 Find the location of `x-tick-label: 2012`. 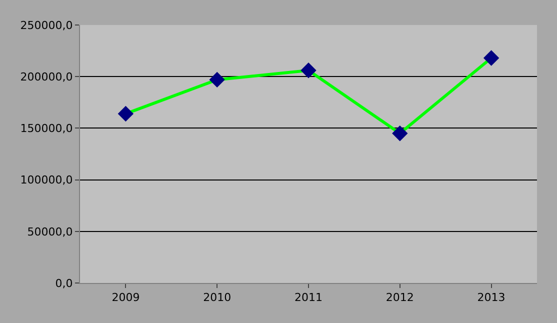

x-tick-label: 2012 is located at coordinates (400, 297).